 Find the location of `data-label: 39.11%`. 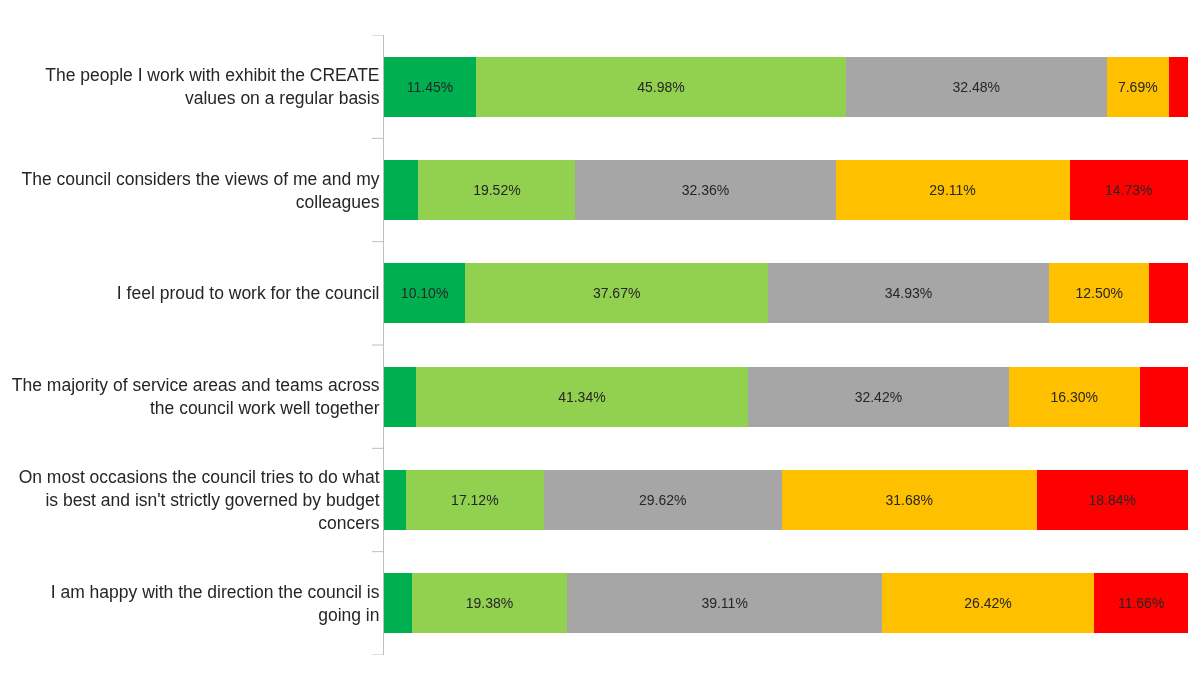

data-label: 39.11% is located at coordinates (724, 603).